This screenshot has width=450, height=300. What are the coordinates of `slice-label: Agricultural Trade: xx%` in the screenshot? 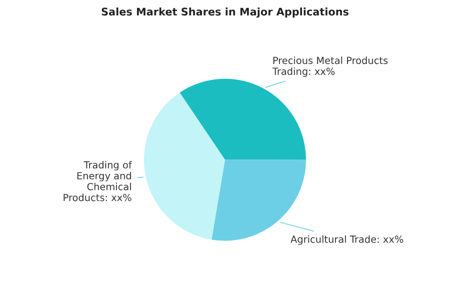 It's located at (347, 240).